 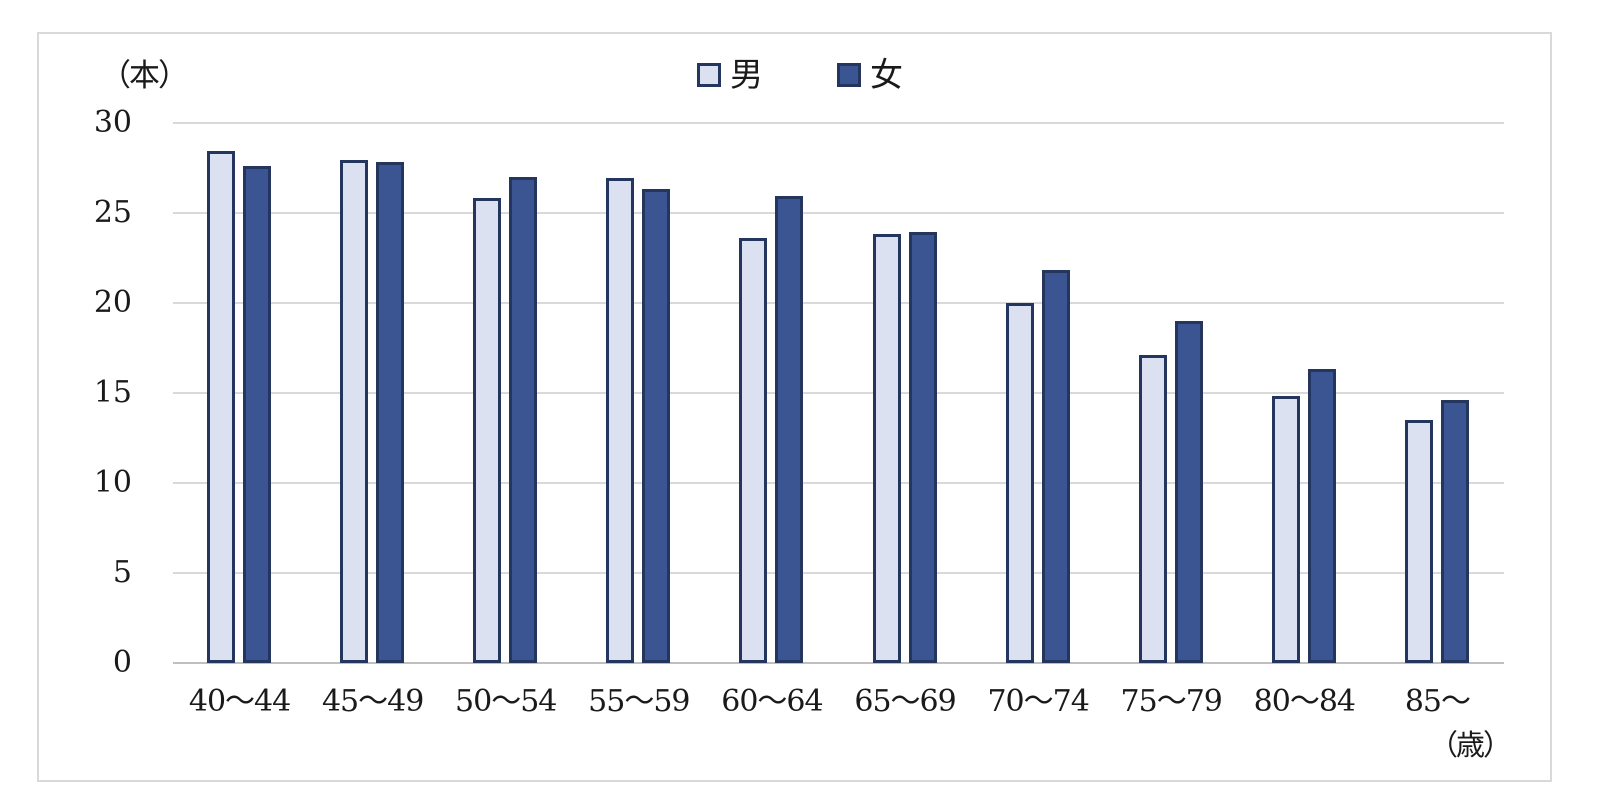 I want to click on legend-swatch-male, so click(x=709, y=74).